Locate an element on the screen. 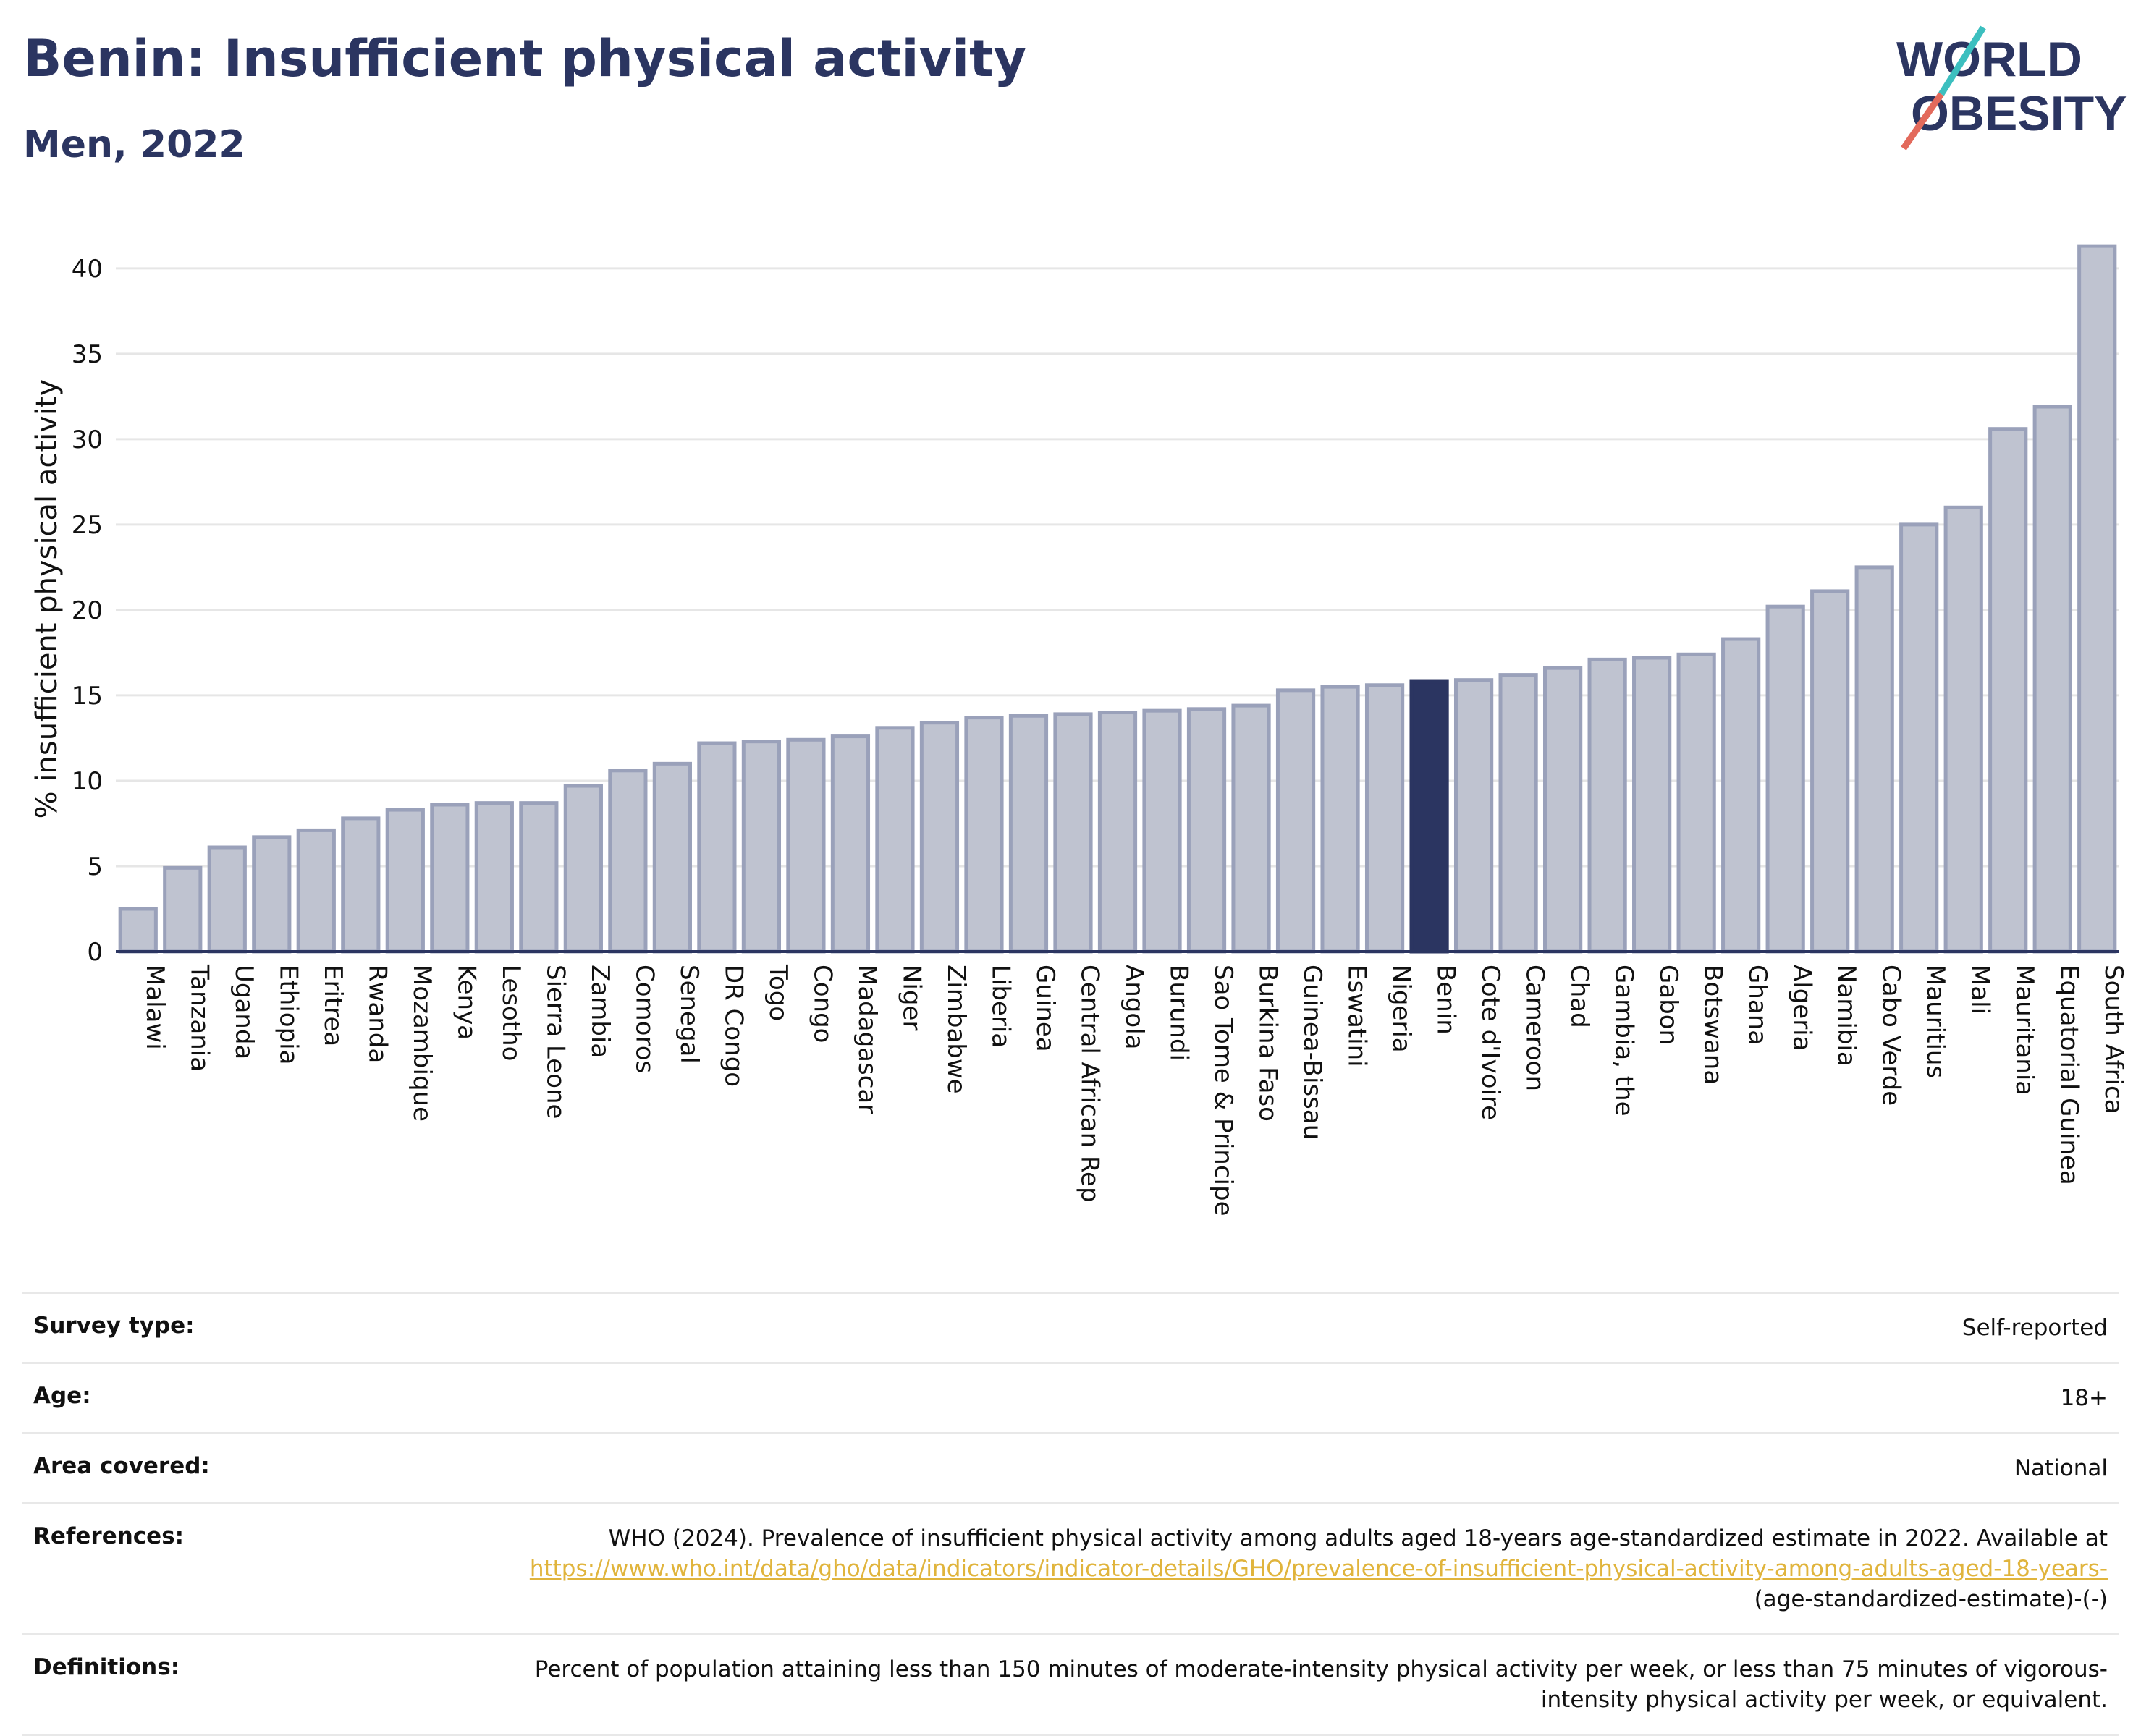 The image size is (2141, 1736). y-tick-label: 35 is located at coordinates (87, 354).